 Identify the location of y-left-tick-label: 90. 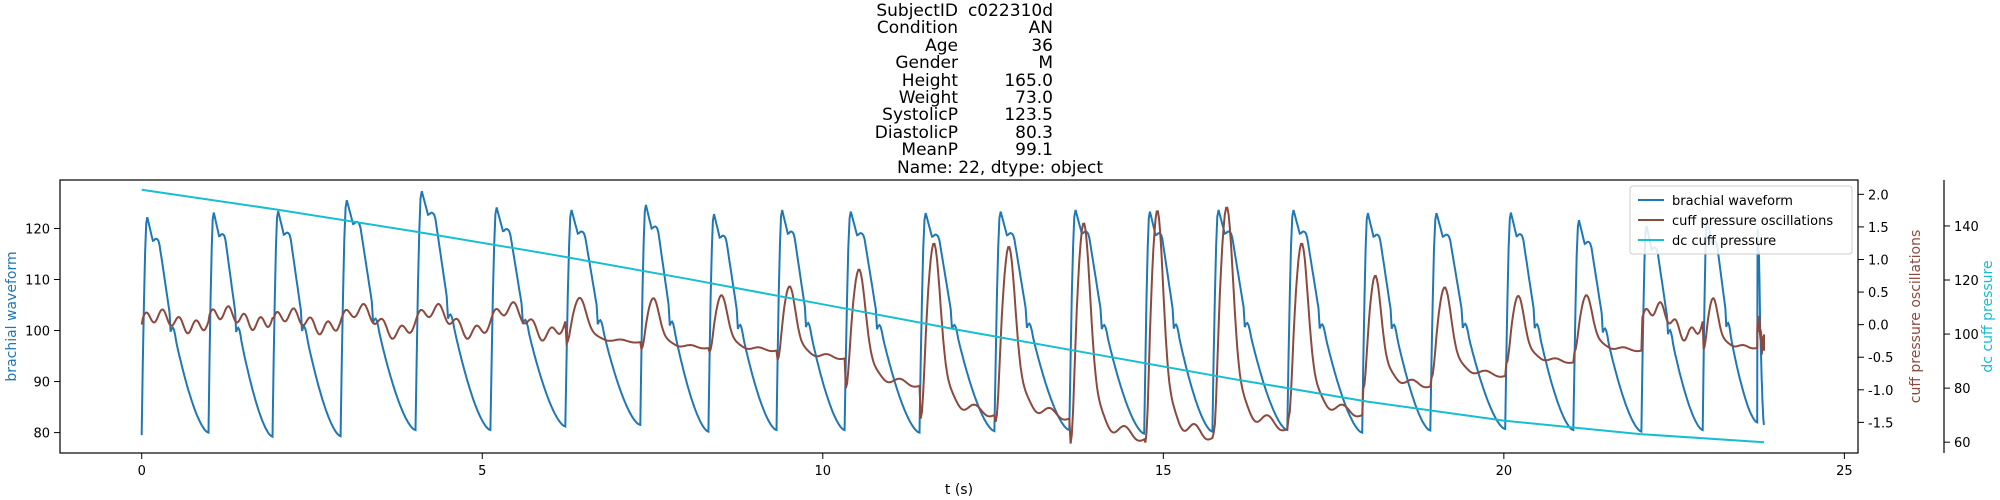
(41, 383).